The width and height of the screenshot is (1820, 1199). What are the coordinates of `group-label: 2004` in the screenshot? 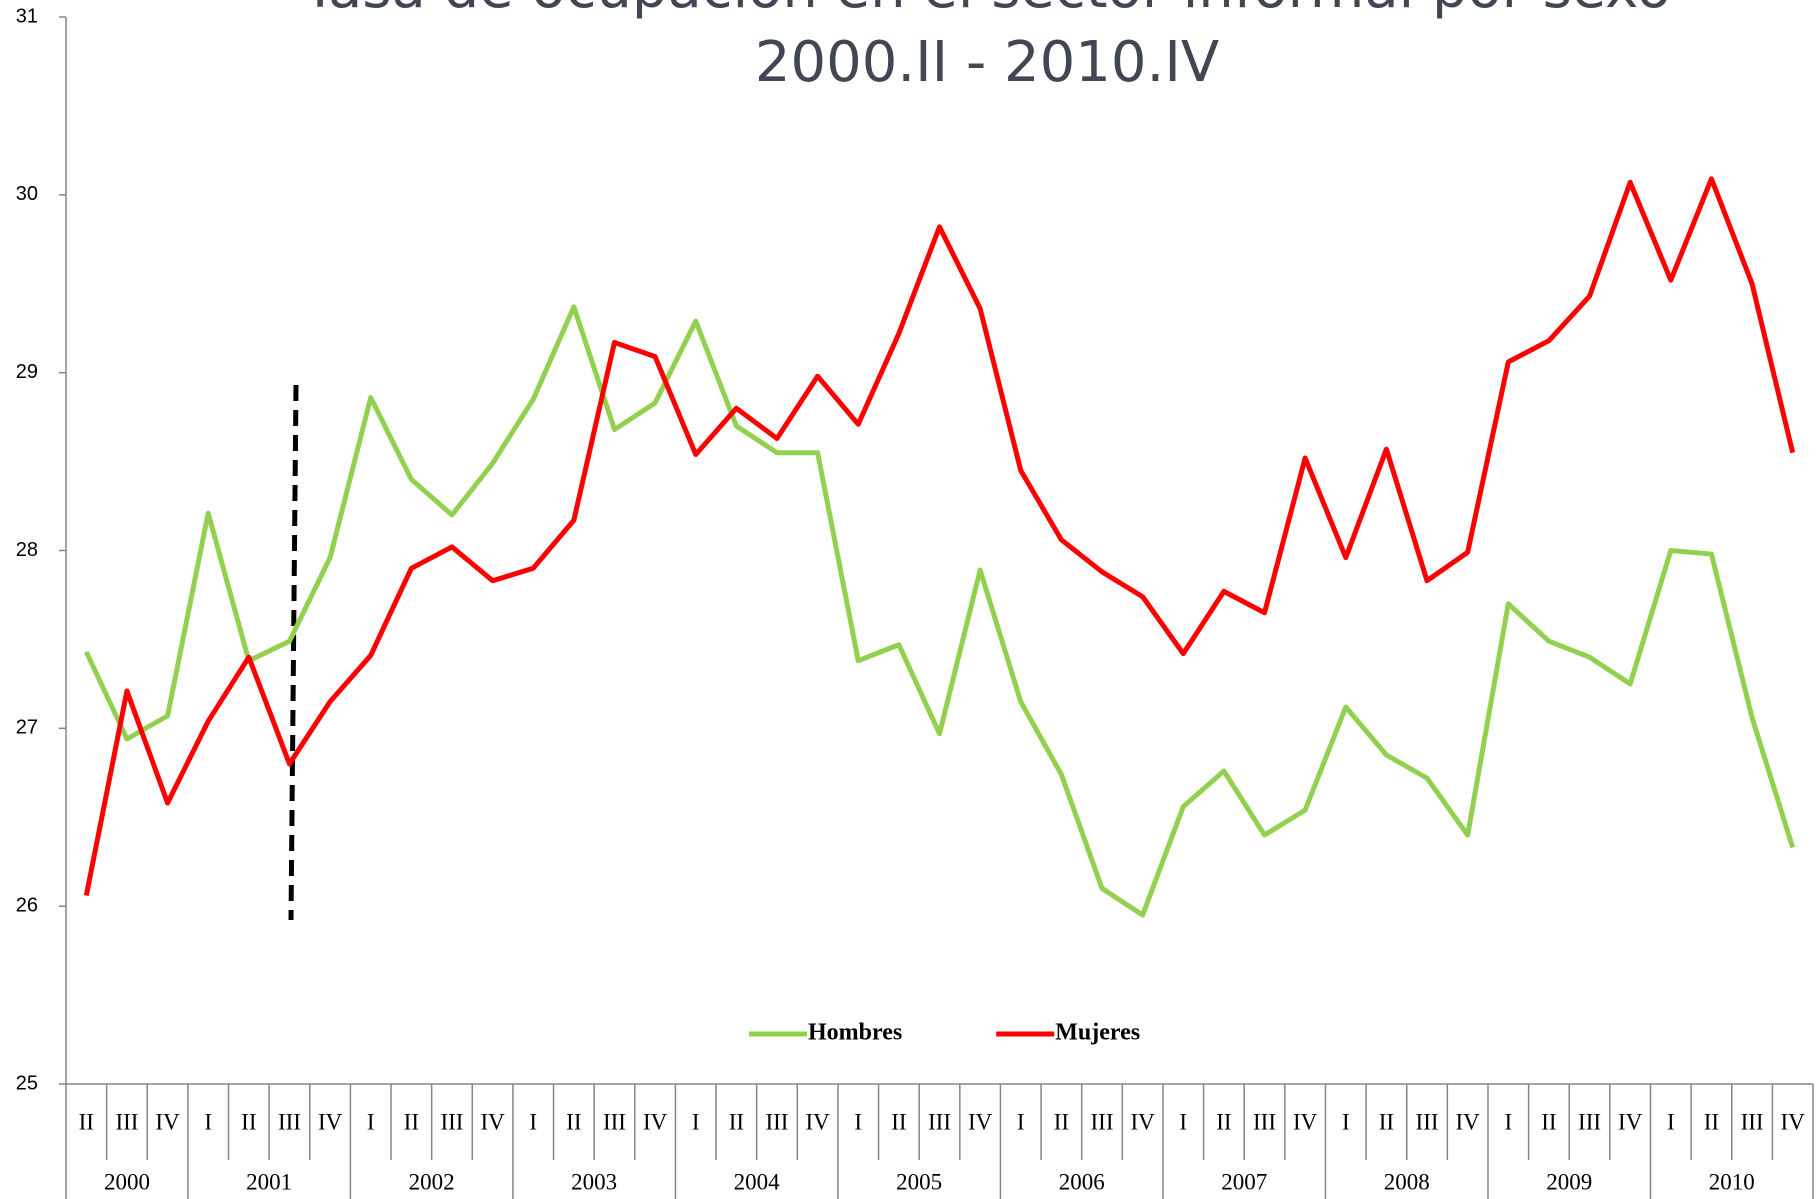 It's located at (757, 1181).